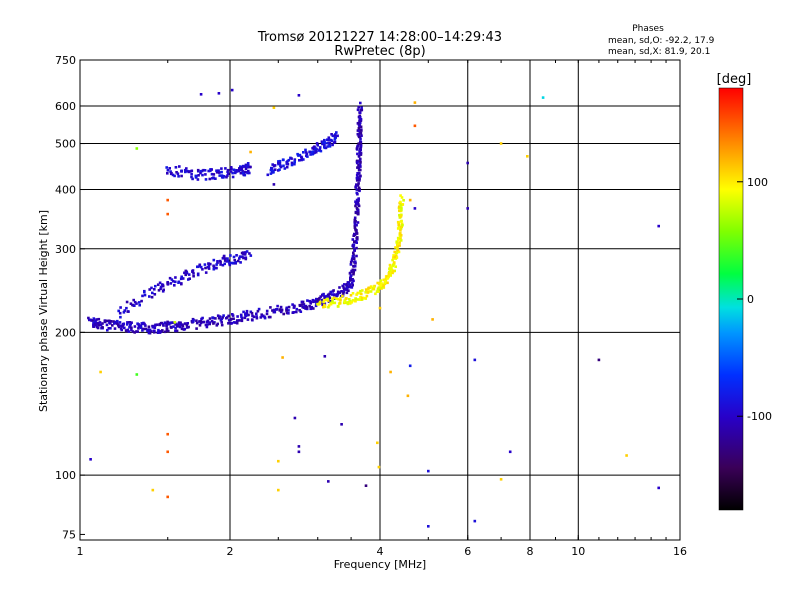 Image resolution: width=800 pixels, height=600 pixels. What do you see at coordinates (734, 79) in the screenshot?
I see `colorbar-label: [deg]` at bounding box center [734, 79].